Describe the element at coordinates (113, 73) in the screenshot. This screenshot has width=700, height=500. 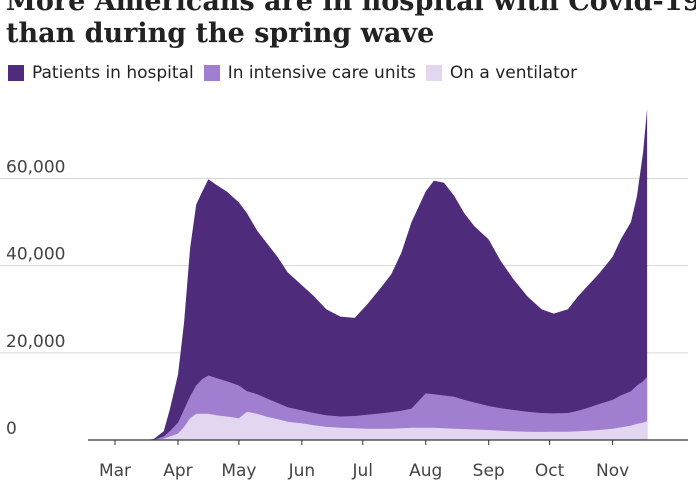
I see `legend-label-hospital: Patients in hospital` at that location.